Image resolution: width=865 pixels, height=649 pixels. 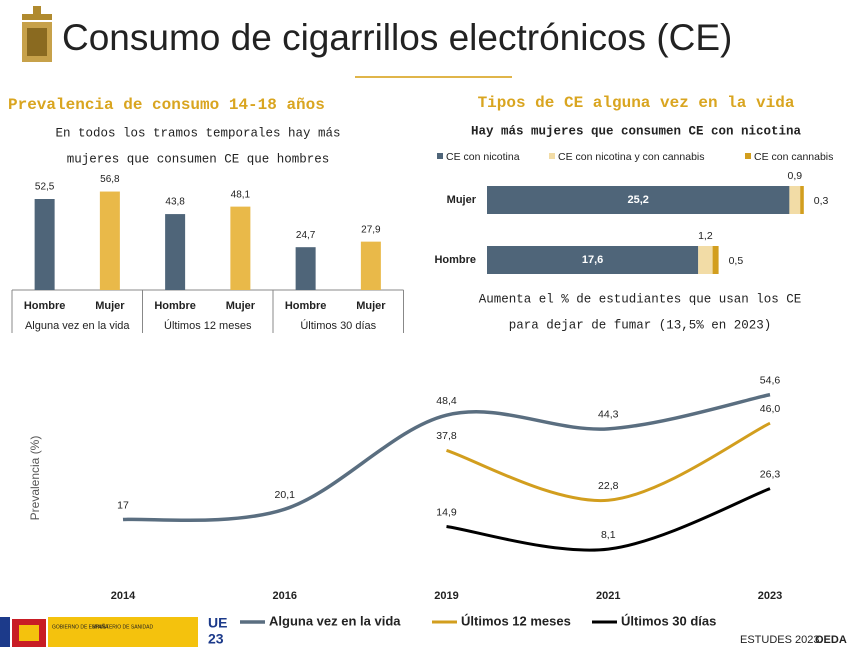 I want to click on data-label: 48,1, so click(x=241, y=194).